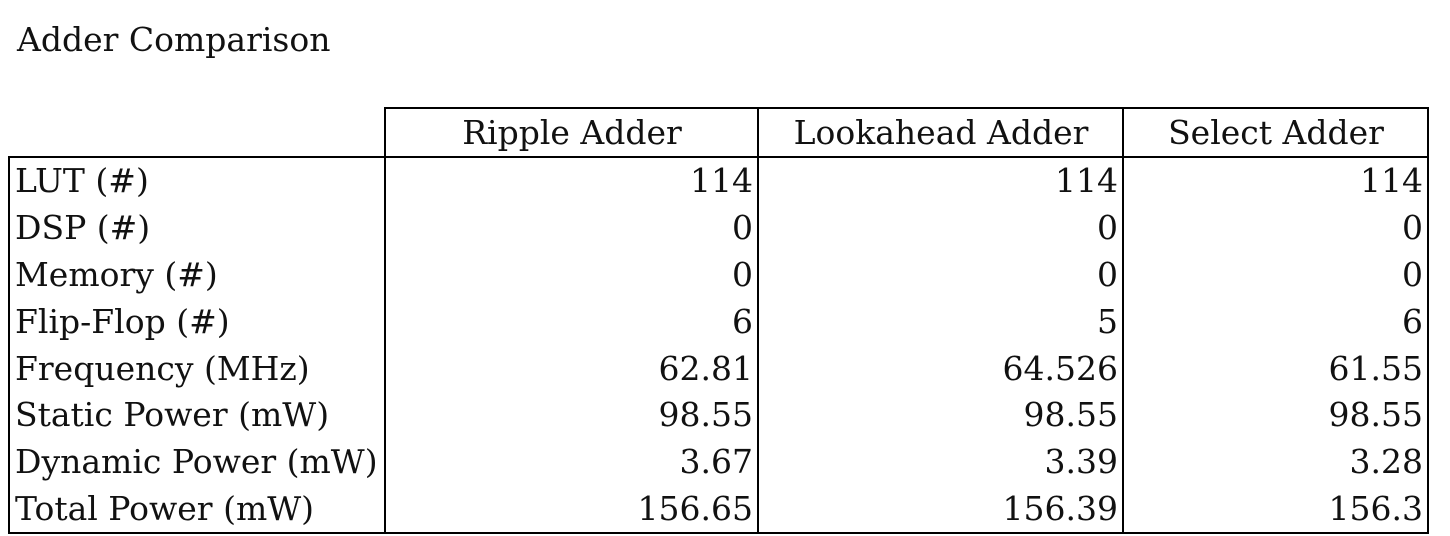 This screenshot has height=536, width=1450. I want to click on row-label: Frequency (MHz), so click(197, 368).